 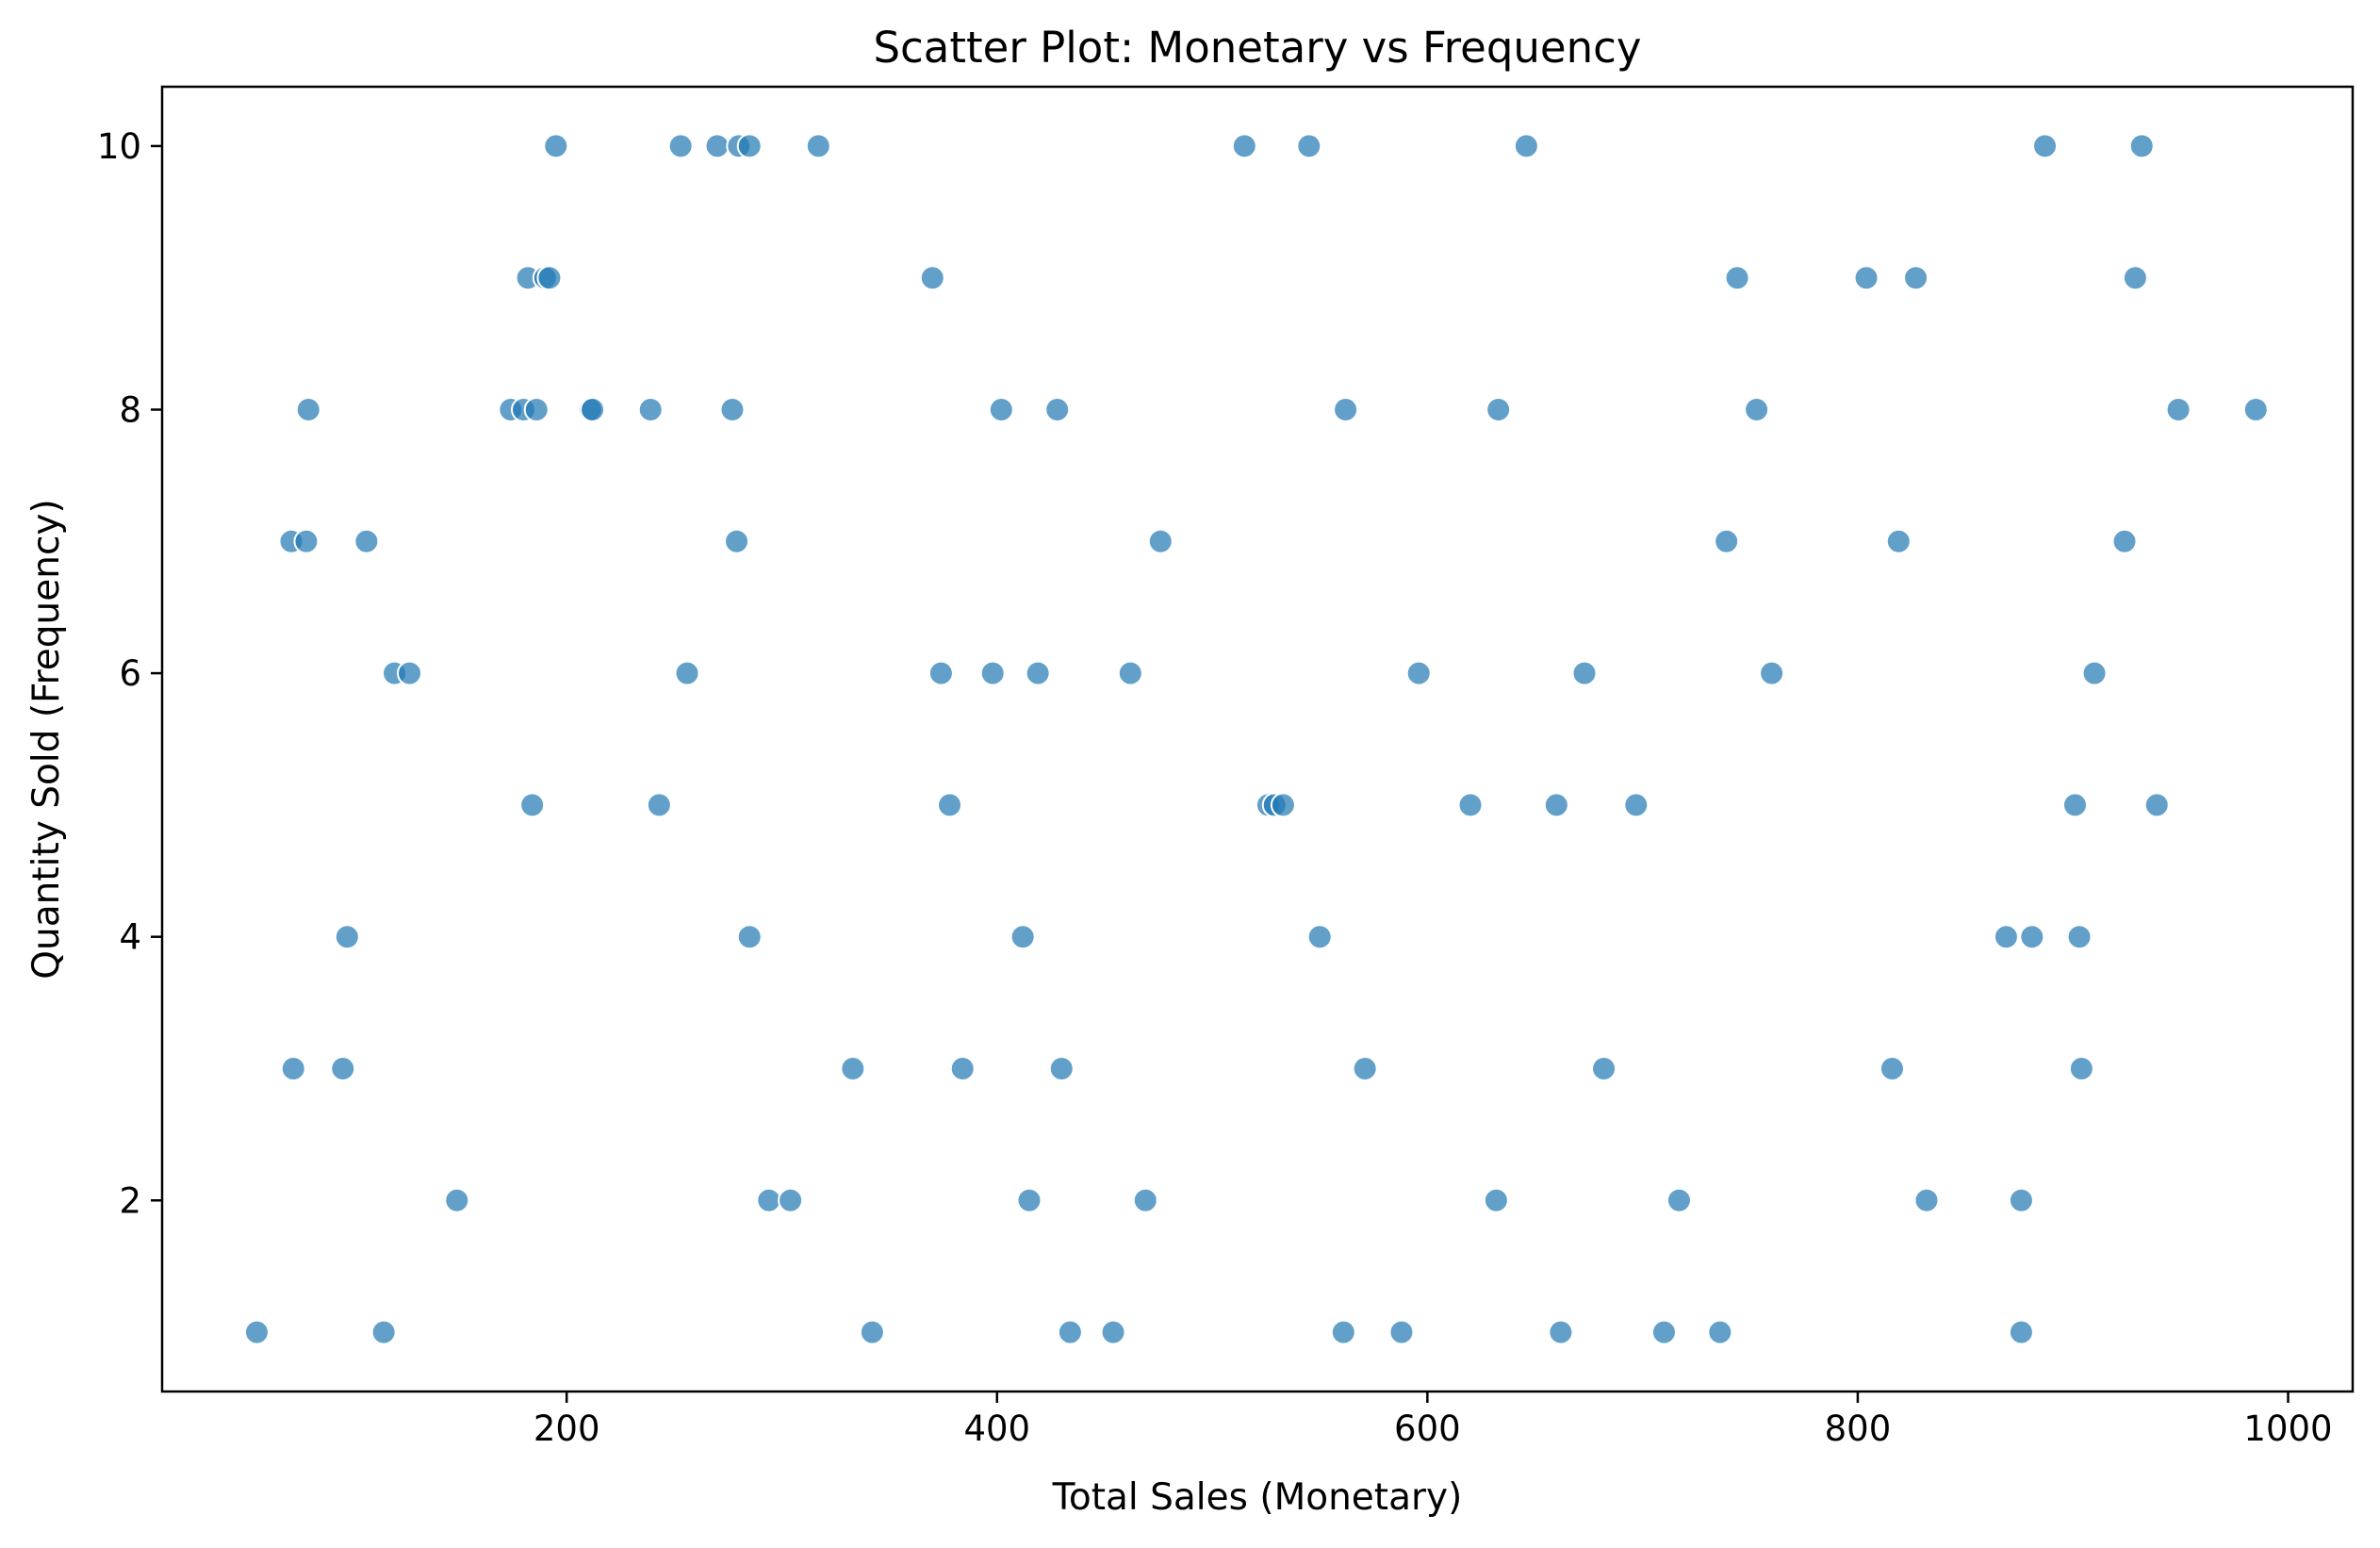 I want to click on x-axis-ticks: 200 400 600 800 1000, so click(x=1433, y=1420).